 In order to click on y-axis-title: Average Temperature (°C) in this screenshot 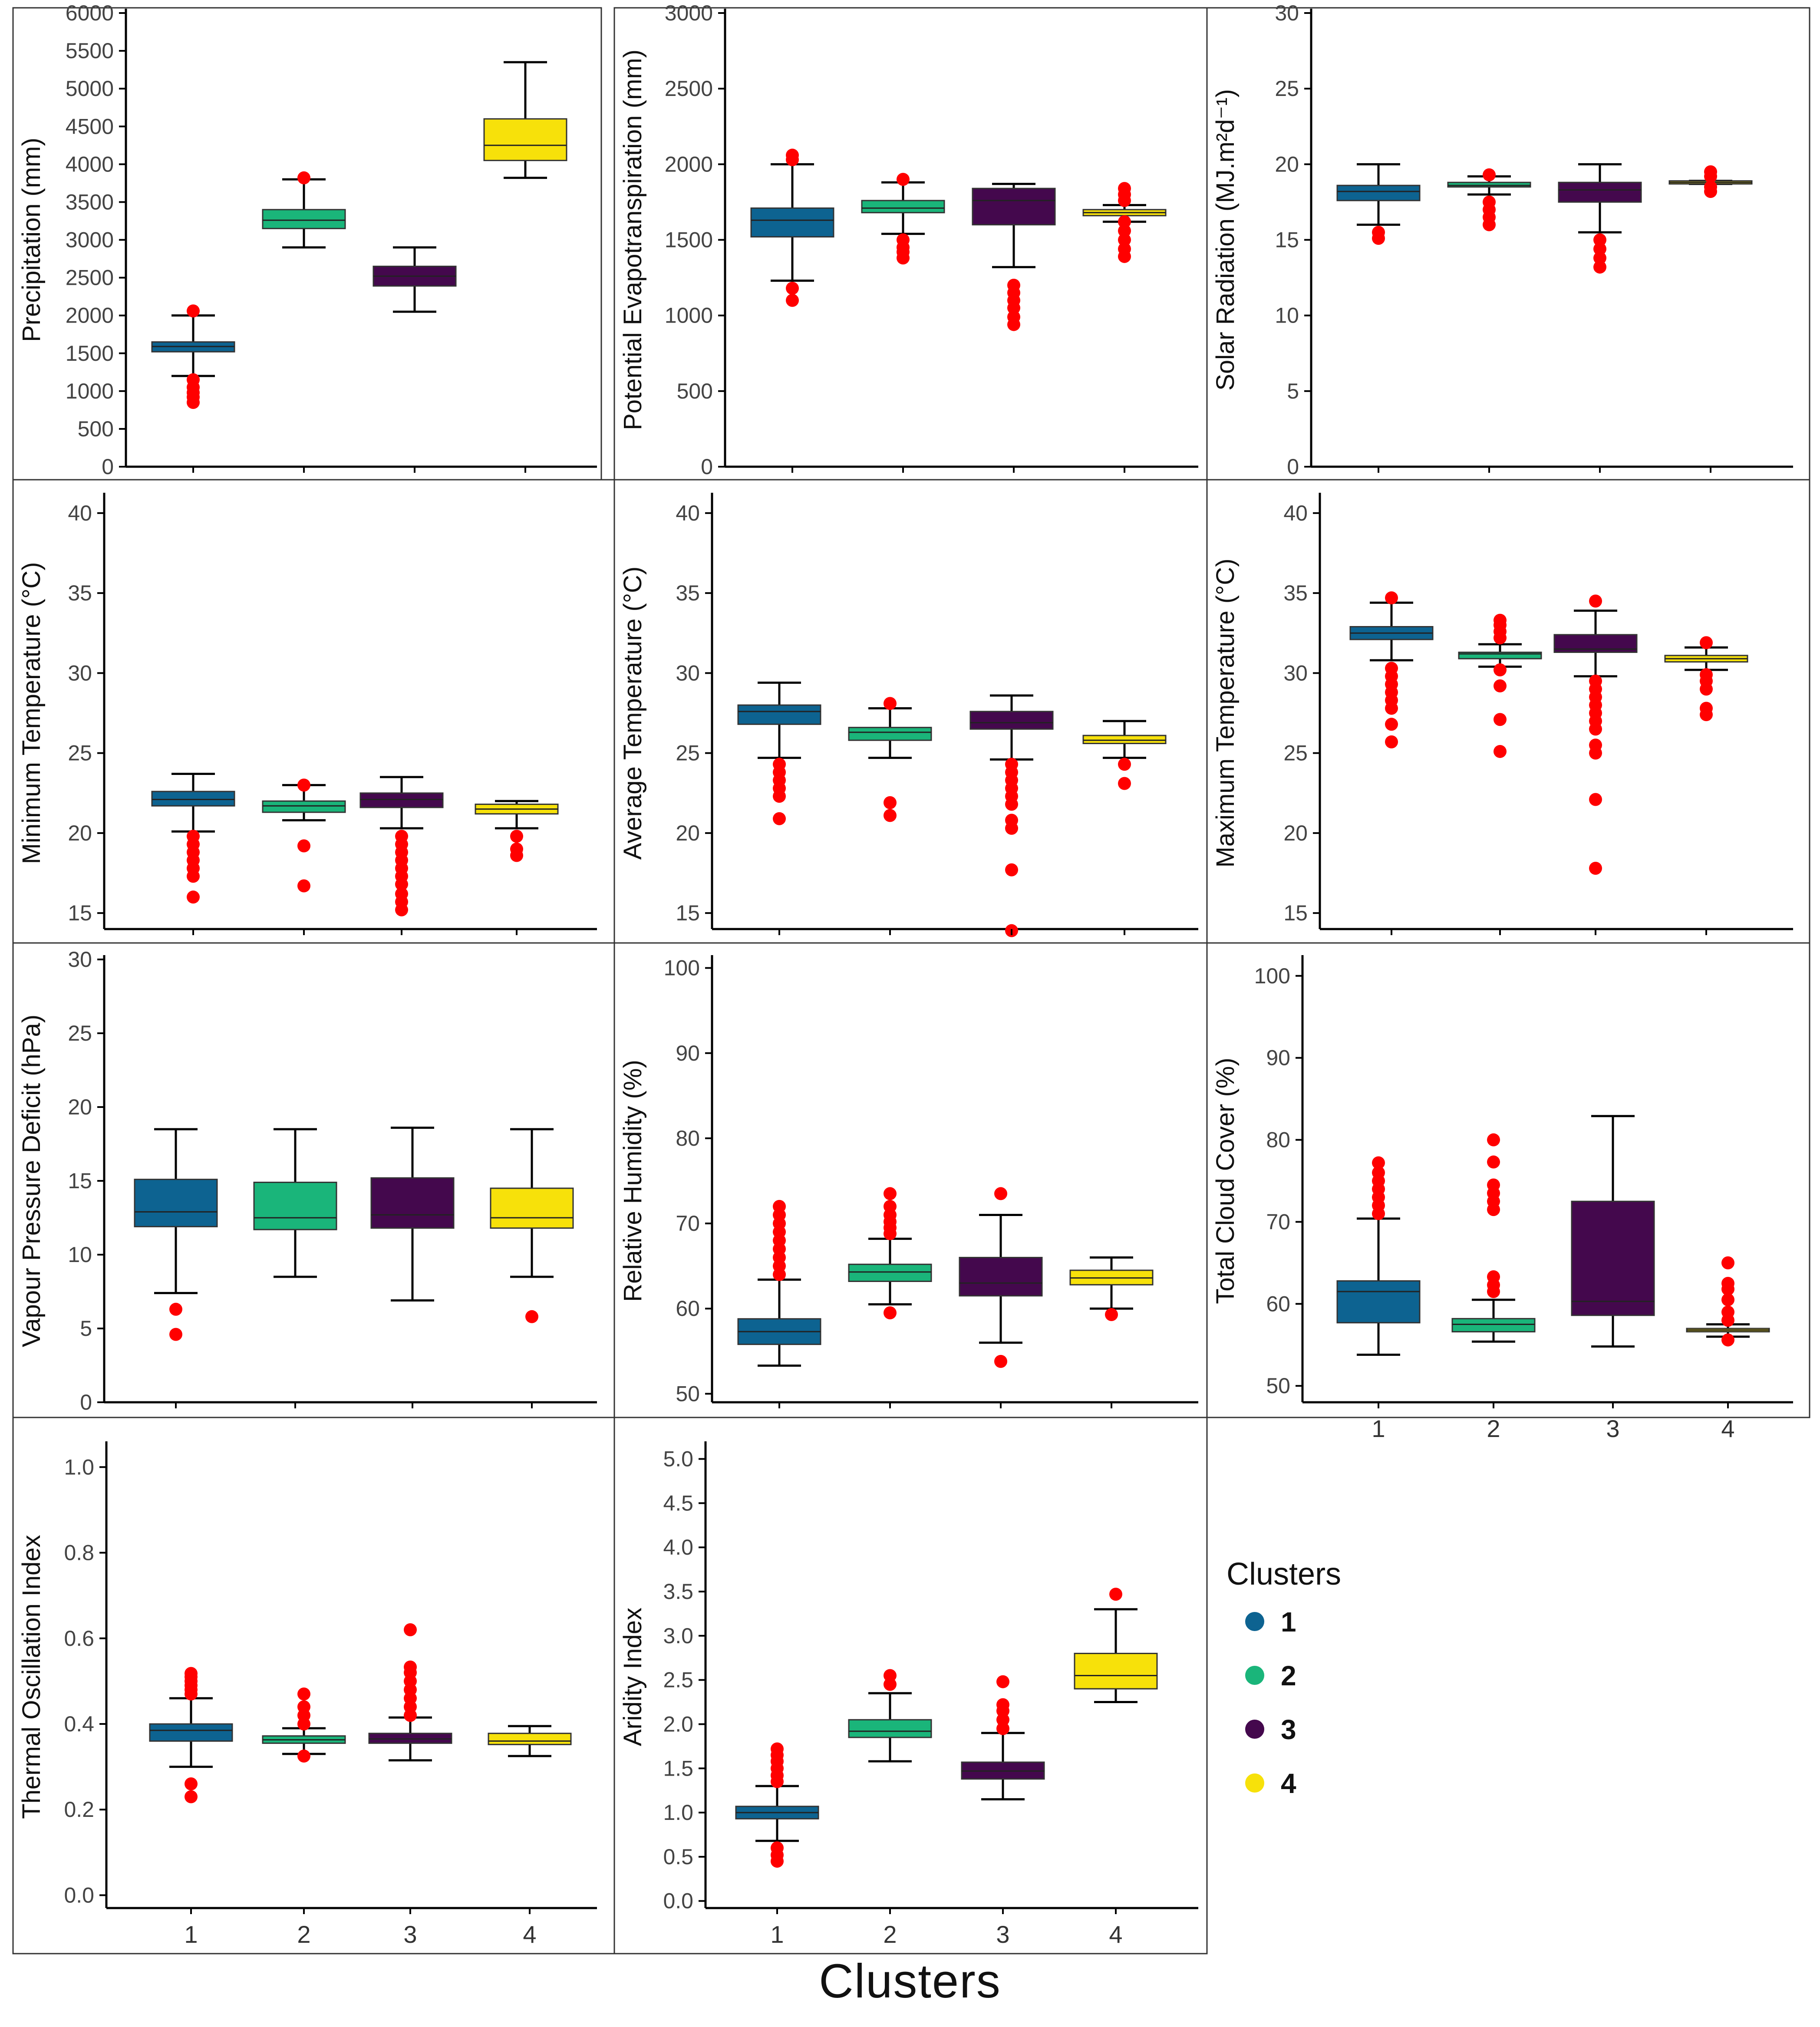, I will do `click(633, 713)`.